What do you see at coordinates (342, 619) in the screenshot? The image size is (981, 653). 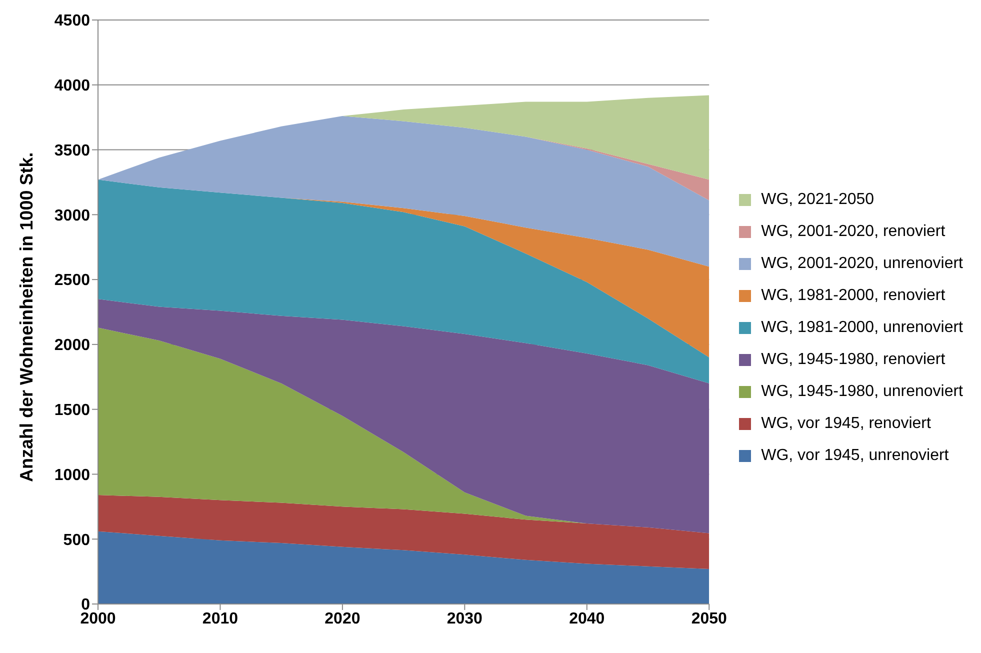 I see `x-tick-label: 2020` at bounding box center [342, 619].